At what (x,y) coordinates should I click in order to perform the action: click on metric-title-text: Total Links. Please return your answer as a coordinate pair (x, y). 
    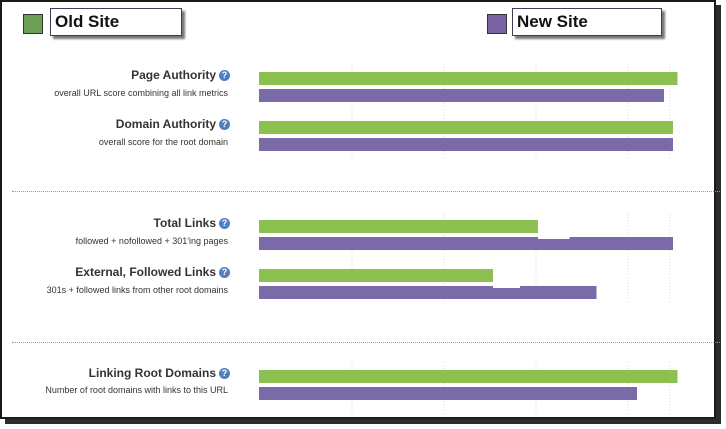
    Looking at the image, I should click on (184, 223).